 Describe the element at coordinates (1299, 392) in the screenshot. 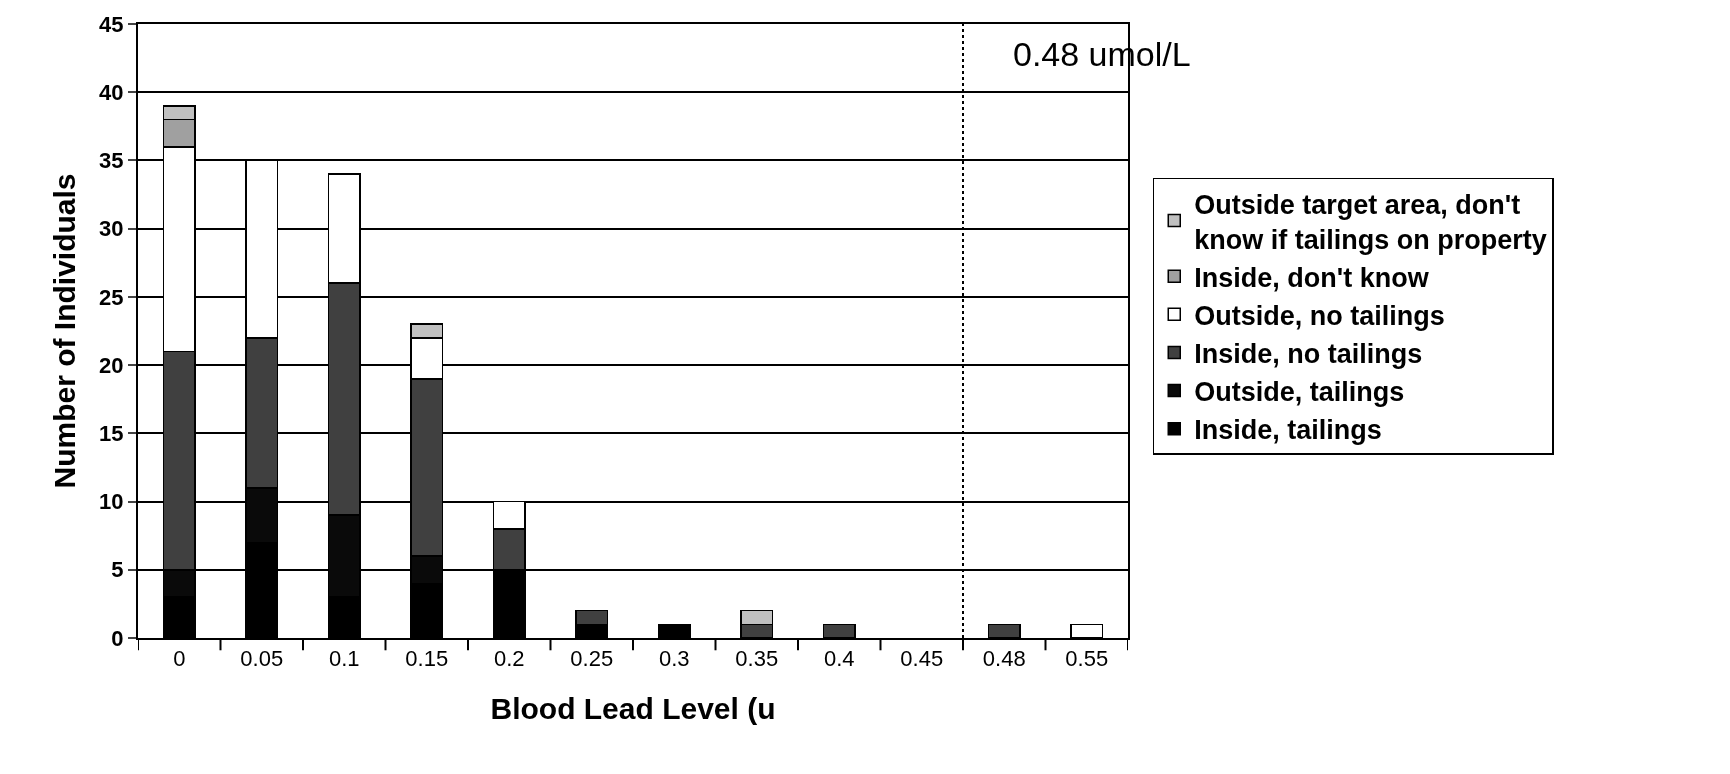

I see `legend-label: Outside, tailings` at that location.